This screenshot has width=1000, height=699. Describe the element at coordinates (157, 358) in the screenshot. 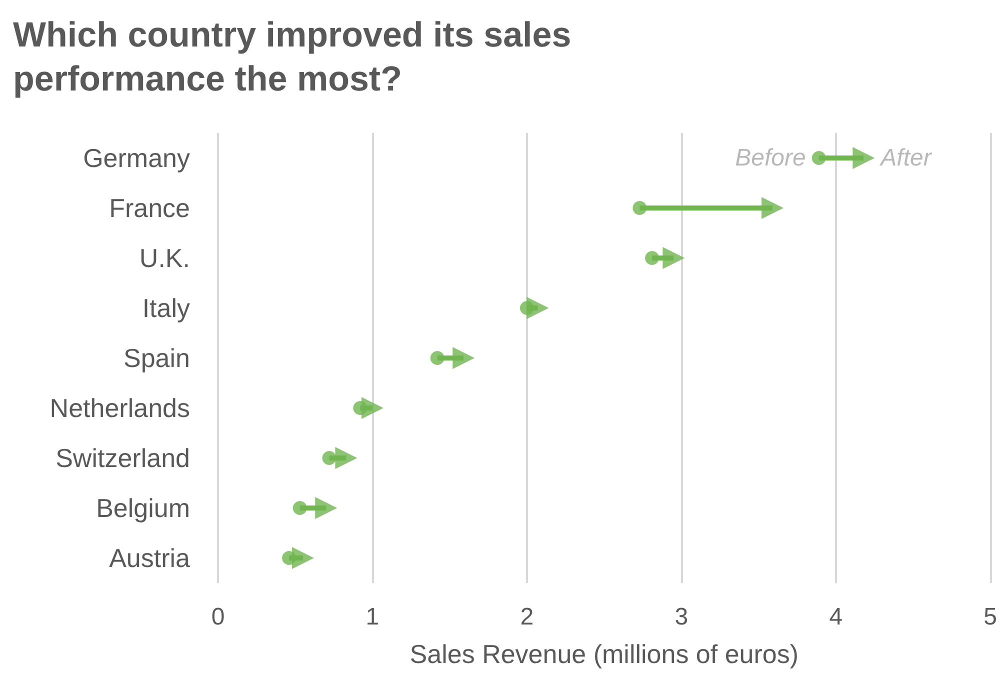

I see `y-tick-label: Spain` at that location.